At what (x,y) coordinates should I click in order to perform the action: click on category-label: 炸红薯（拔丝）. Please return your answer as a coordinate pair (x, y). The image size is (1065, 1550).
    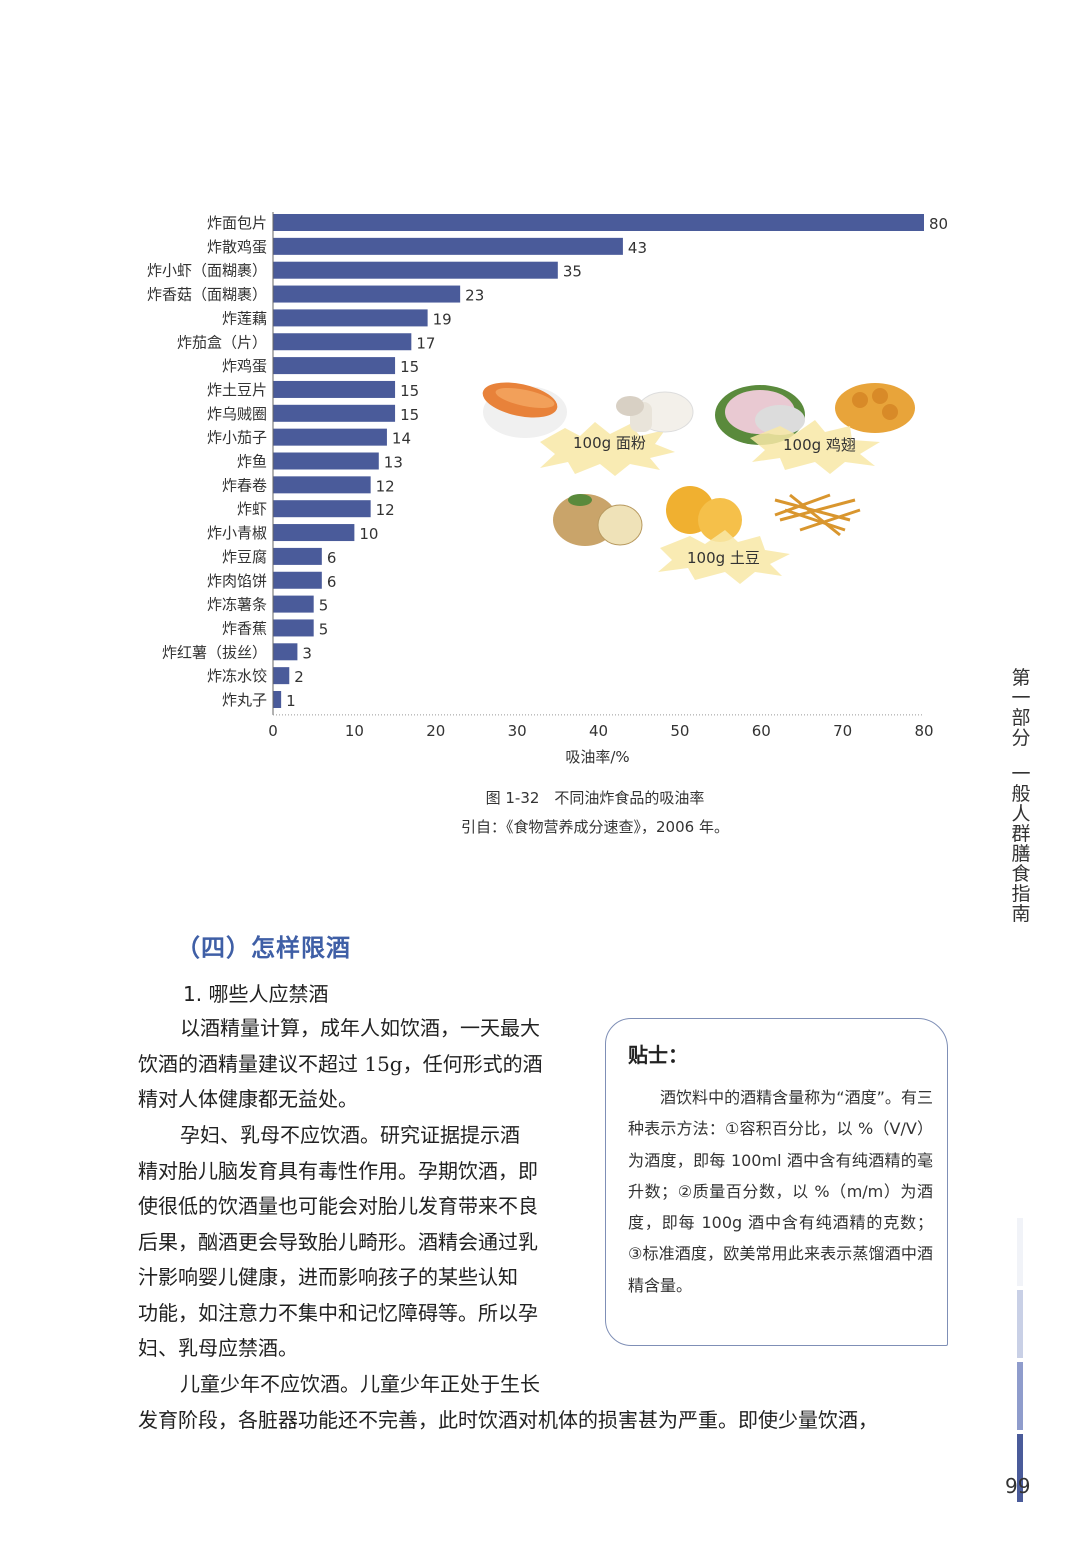
    Looking at the image, I should click on (214, 652).